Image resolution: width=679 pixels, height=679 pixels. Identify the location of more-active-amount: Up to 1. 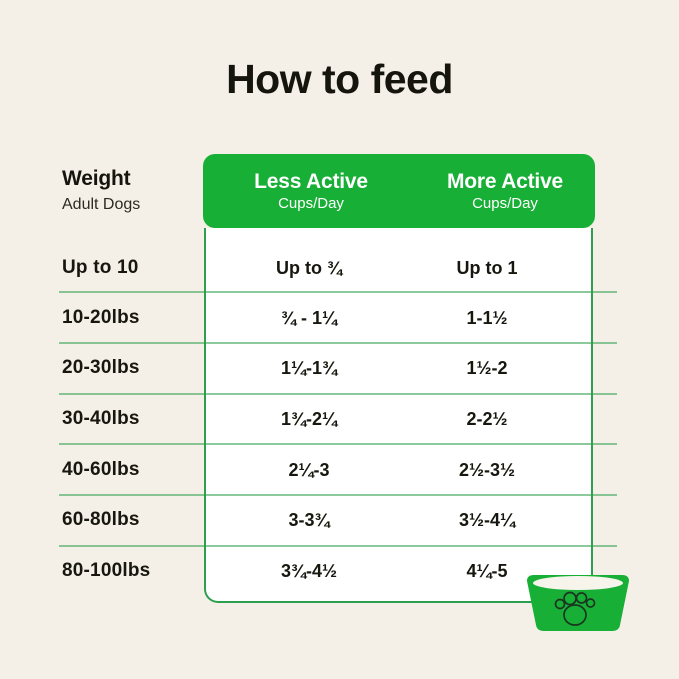
(487, 268).